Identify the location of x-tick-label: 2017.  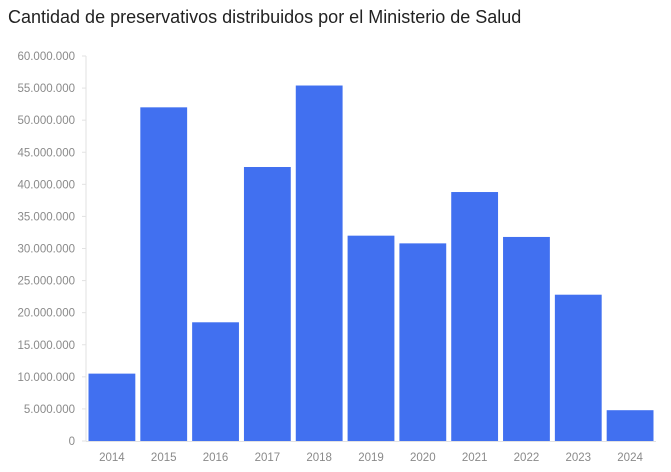
(268, 458).